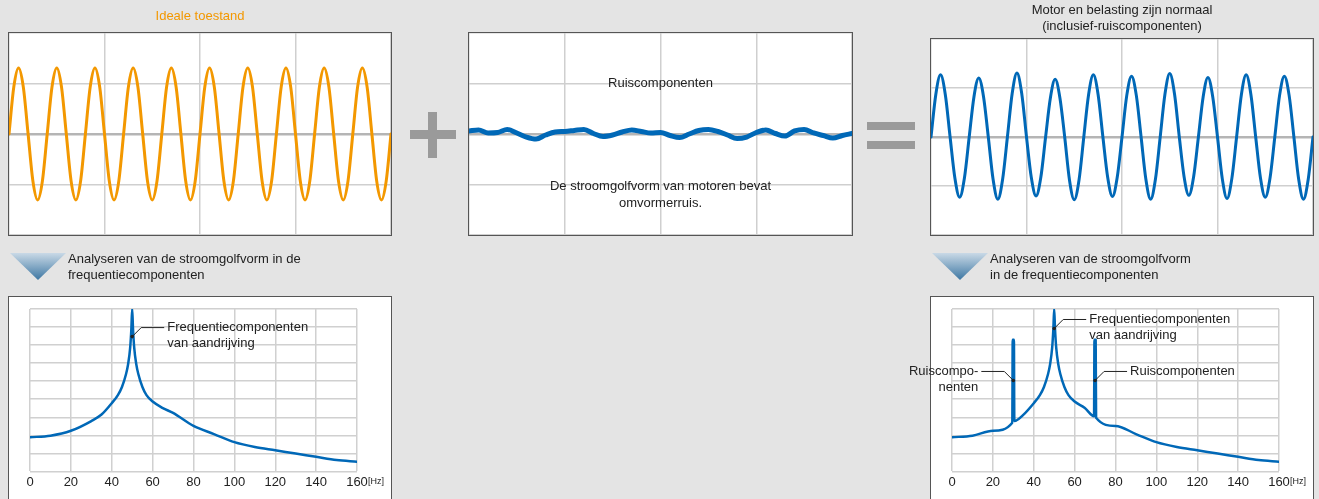 This screenshot has height=499, width=1319. I want to click on chart-title: Ideale toestand, so click(200, 16).